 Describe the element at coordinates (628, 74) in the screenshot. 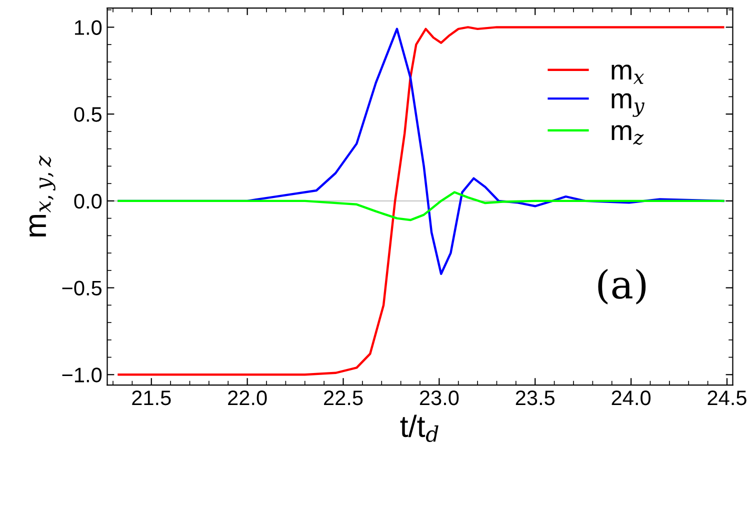

I see `legend-label: m$_{x}$` at that location.